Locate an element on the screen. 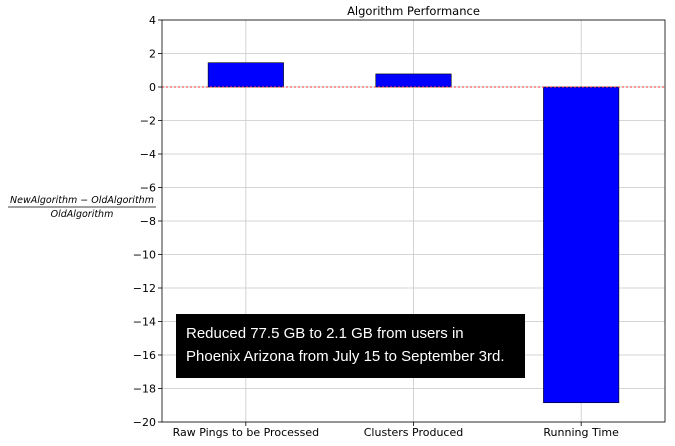 This screenshot has height=446, width=675. y-tick-label: −2 is located at coordinates (148, 121).